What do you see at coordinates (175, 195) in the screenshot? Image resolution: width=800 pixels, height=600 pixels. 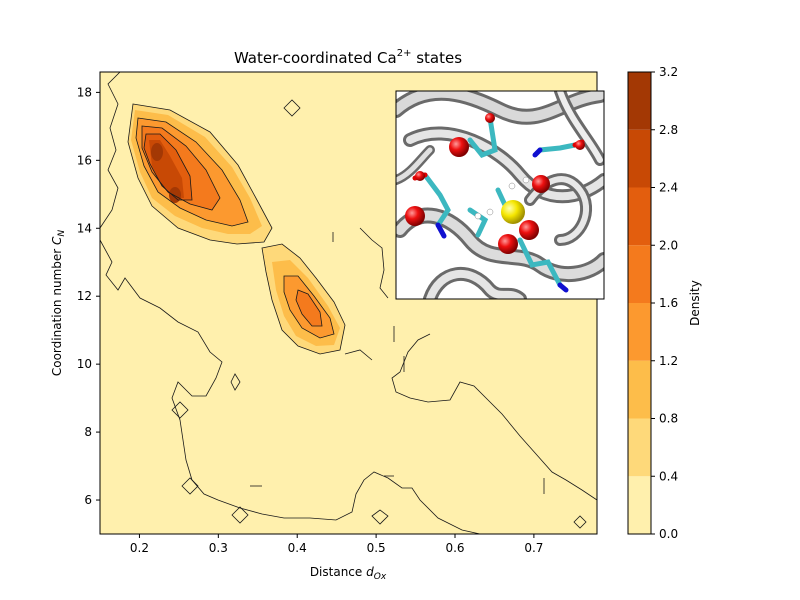 I see `density-peak-lower` at bounding box center [175, 195].